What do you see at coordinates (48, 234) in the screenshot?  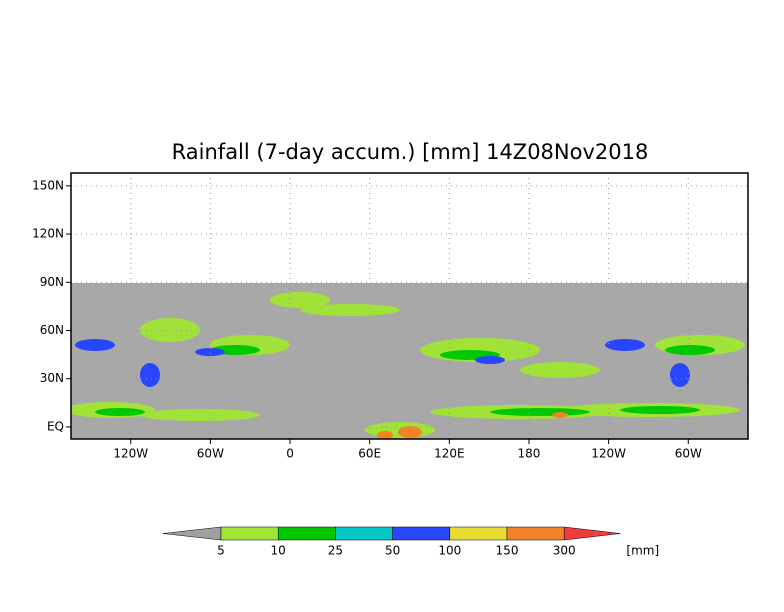 I see `y-tick-label: 120N` at bounding box center [48, 234].